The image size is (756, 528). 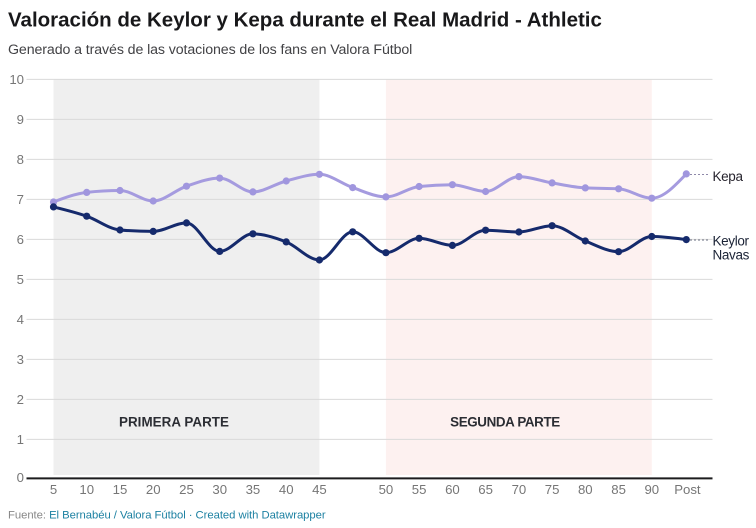 What do you see at coordinates (253, 489) in the screenshot?
I see `svg-text: 35` at bounding box center [253, 489].